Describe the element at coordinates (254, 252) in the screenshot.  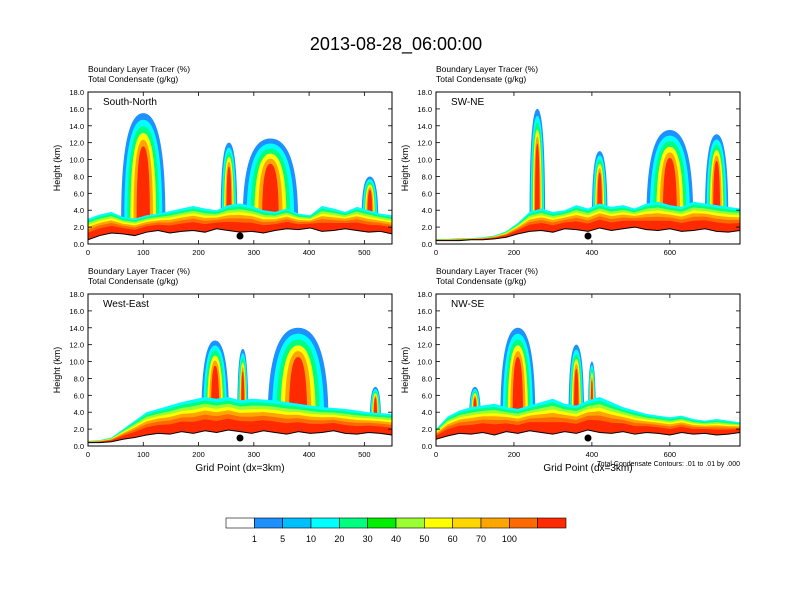
I see `x-tick-label: 300` at that location.